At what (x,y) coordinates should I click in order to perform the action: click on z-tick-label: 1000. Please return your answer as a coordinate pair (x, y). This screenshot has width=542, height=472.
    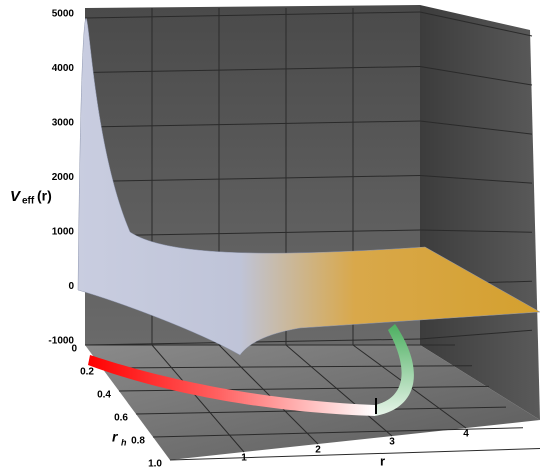
    Looking at the image, I should click on (63, 232).